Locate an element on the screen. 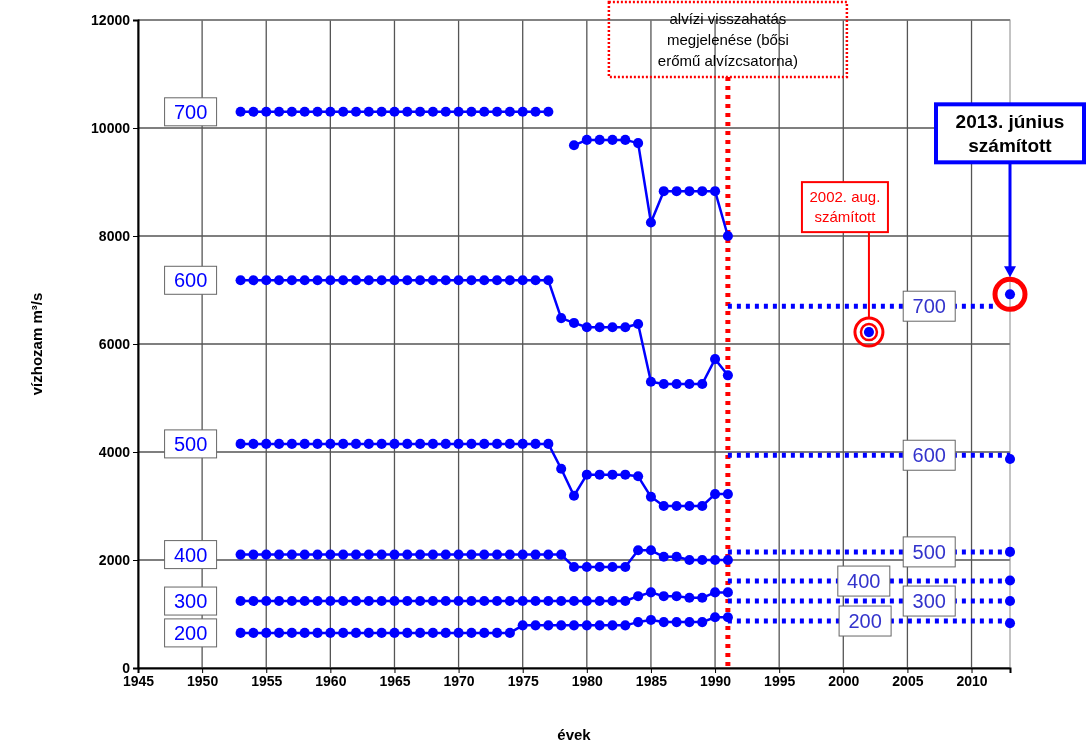  annotation: 700 is located at coordinates (929, 306).